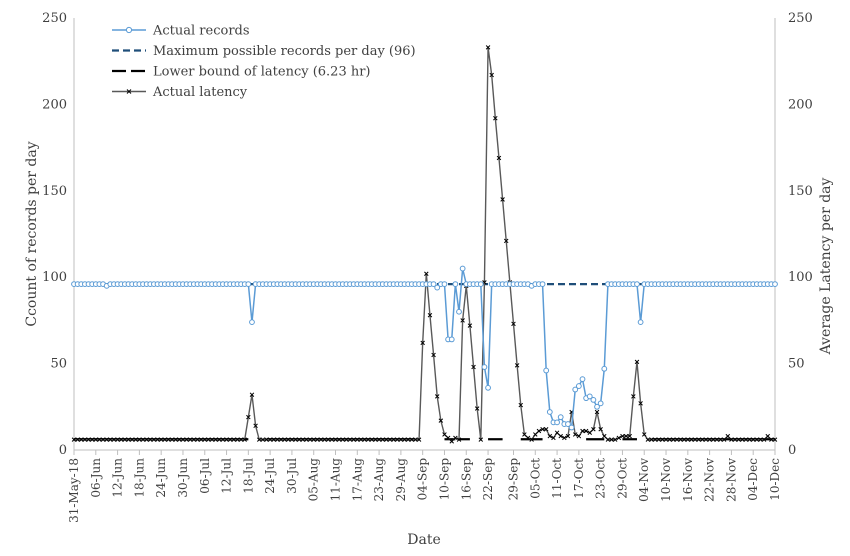  What do you see at coordinates (488, 479) in the screenshot?
I see `x-tick-label: 22-Sep` at bounding box center [488, 479].